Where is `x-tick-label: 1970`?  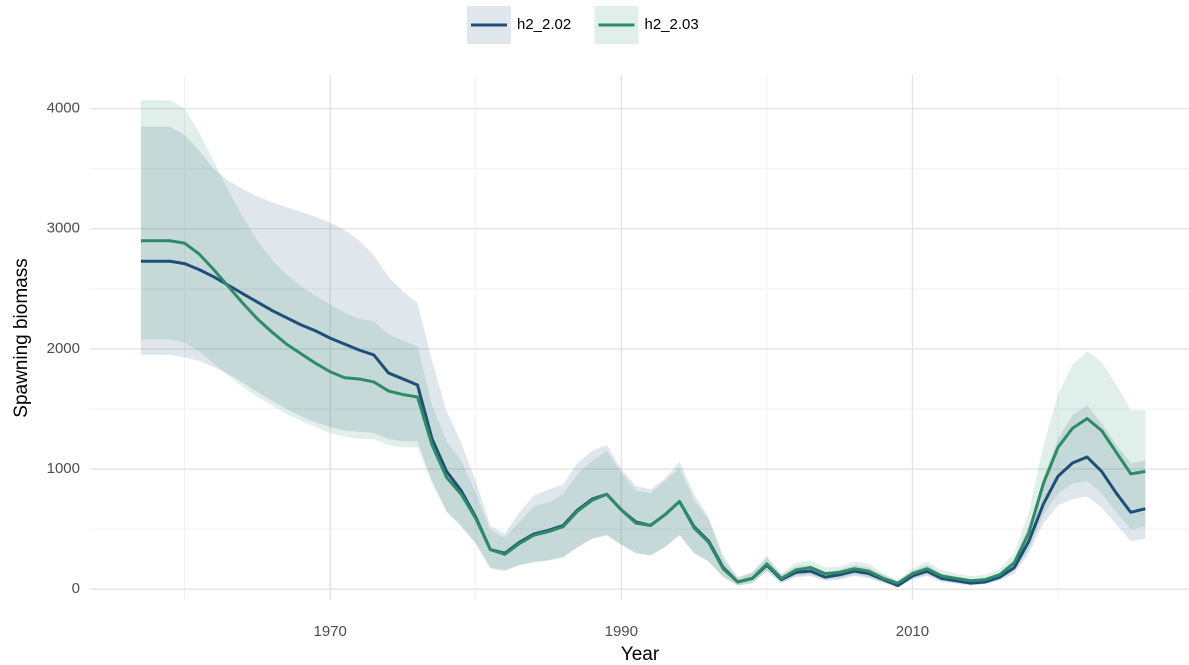 x-tick-label: 1970 is located at coordinates (329, 631).